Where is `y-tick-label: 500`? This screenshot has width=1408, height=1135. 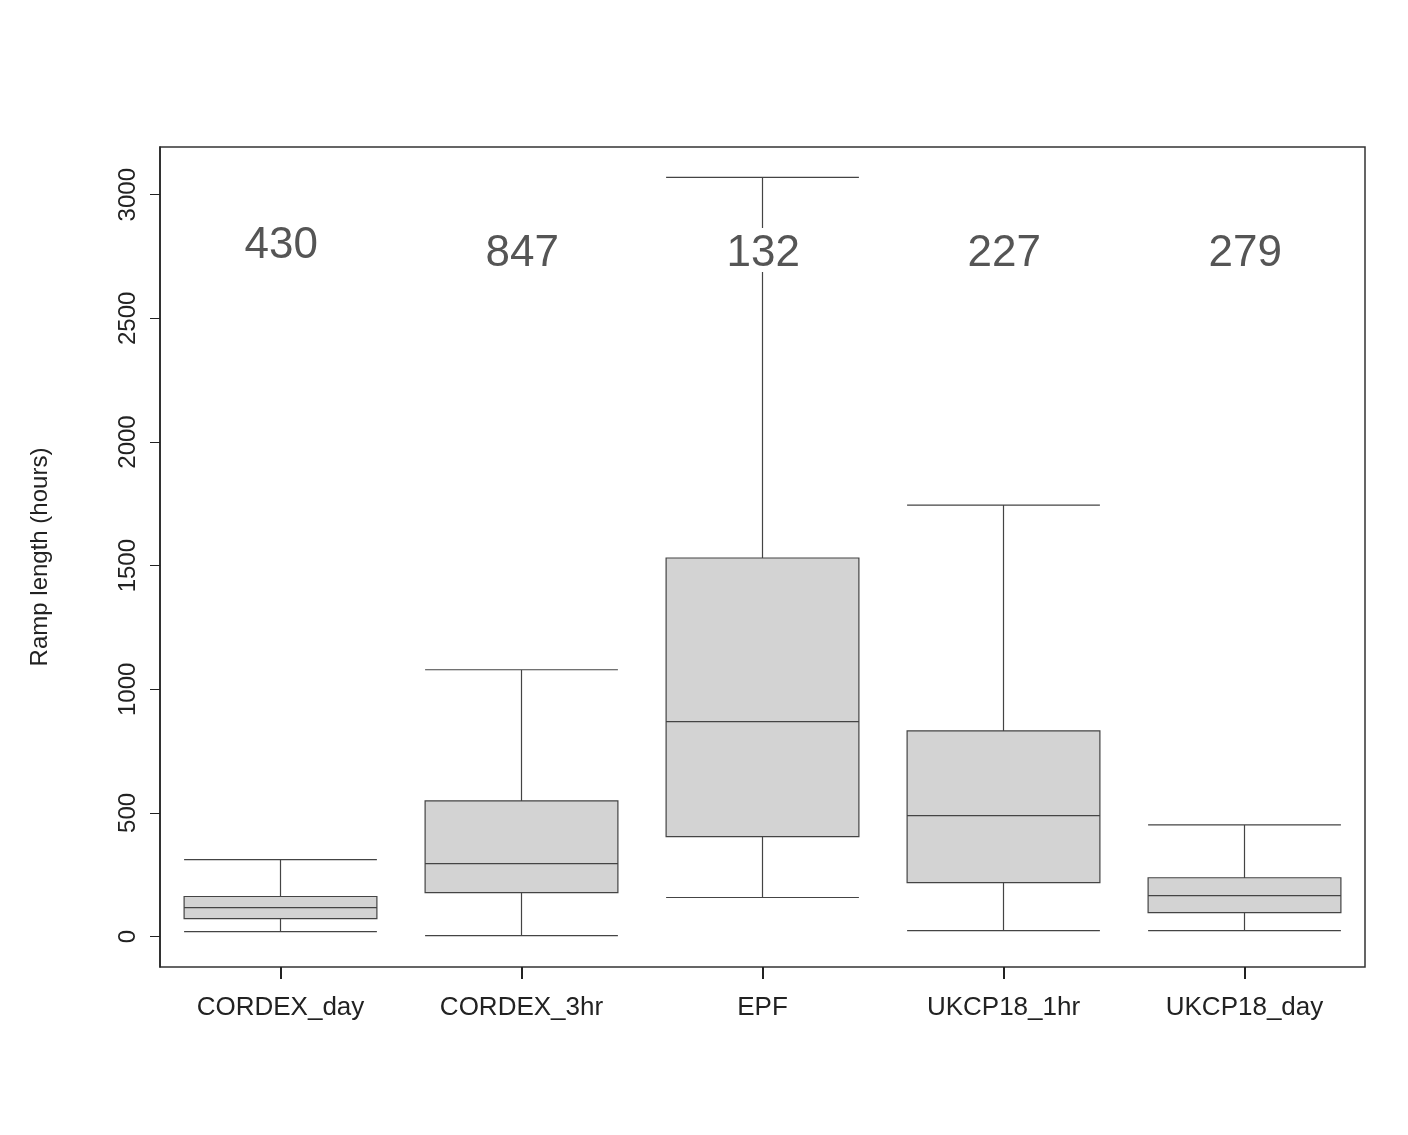
y-tick-label: 500 is located at coordinates (126, 812).